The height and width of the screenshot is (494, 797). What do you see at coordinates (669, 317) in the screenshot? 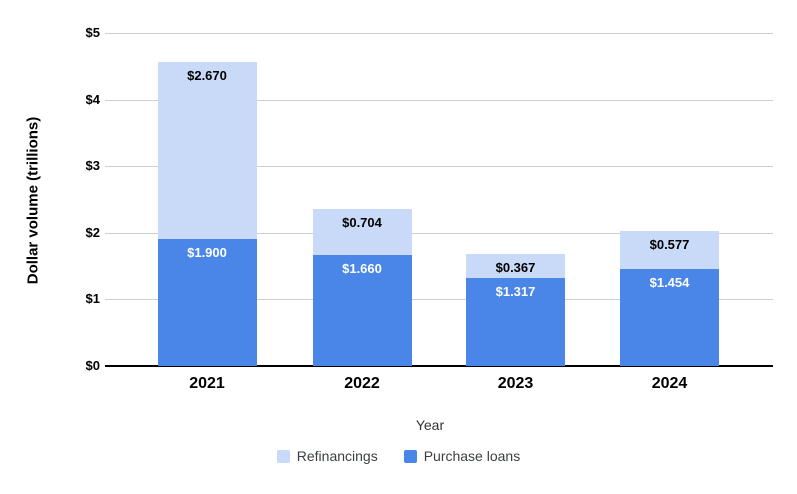
I see `bar-segment-purchase-loans-2024` at bounding box center [669, 317].